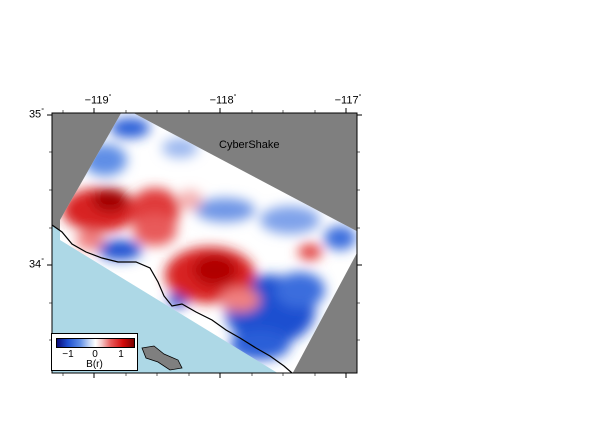 The width and height of the screenshot is (600, 424). What do you see at coordinates (121, 354) in the screenshot?
I see `colorbar-tick: 1` at bounding box center [121, 354].